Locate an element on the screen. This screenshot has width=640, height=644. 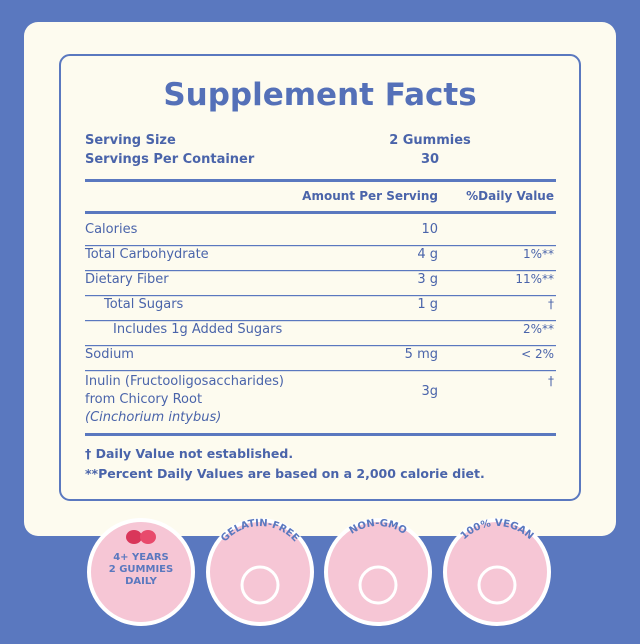
amount: 4 g is located at coordinates (427, 254).